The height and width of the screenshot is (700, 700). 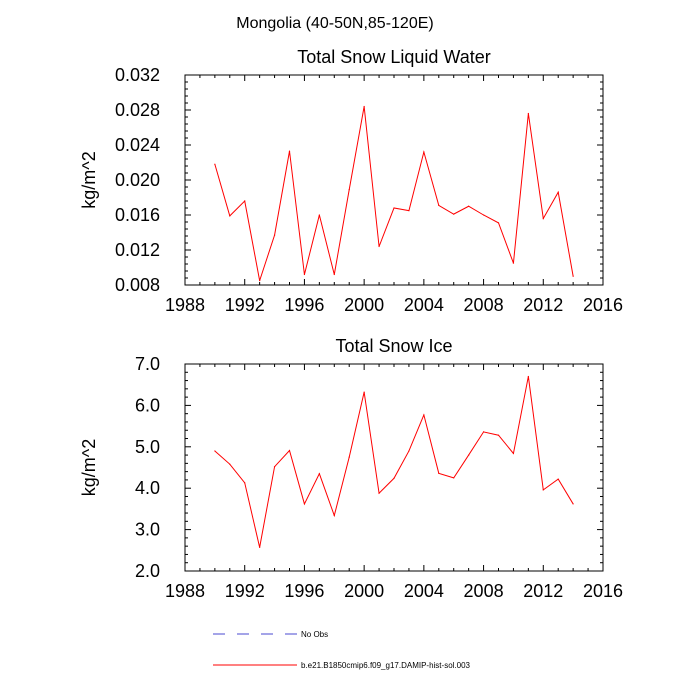 What do you see at coordinates (147, 364) in the screenshot?
I see `y-tick-label: 7.0` at bounding box center [147, 364].